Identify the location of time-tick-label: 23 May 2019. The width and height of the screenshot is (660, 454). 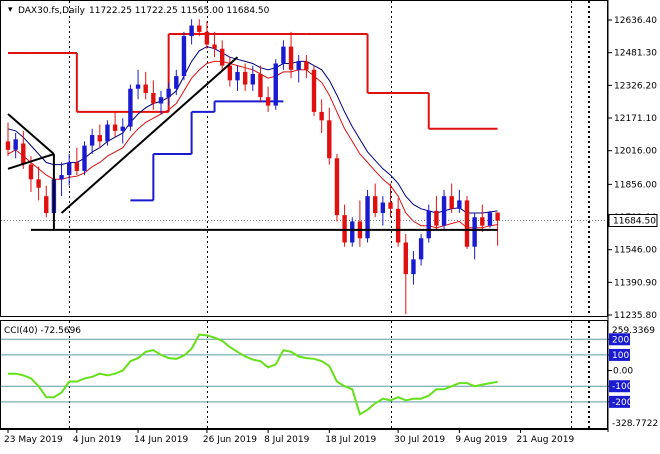
(33, 440).